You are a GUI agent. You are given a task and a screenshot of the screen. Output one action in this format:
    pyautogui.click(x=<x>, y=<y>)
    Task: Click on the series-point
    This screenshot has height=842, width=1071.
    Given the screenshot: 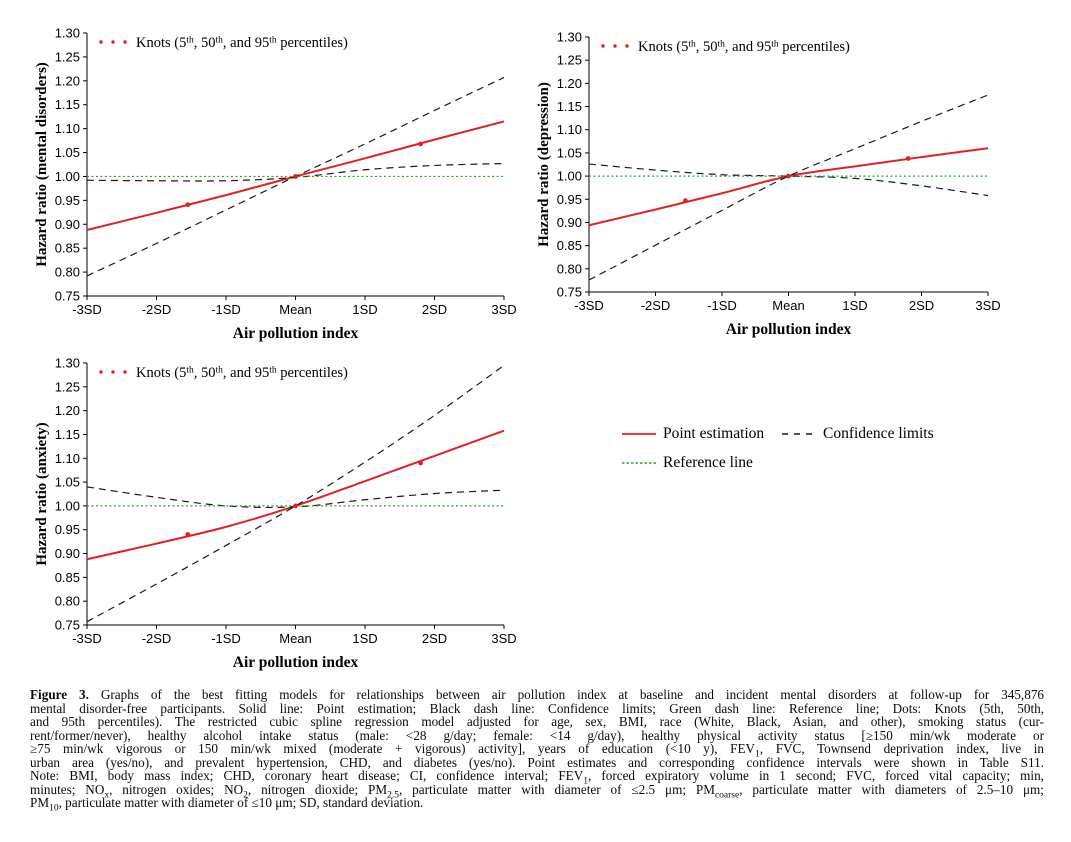 What is the action you would take?
    pyautogui.click(x=295, y=495)
    